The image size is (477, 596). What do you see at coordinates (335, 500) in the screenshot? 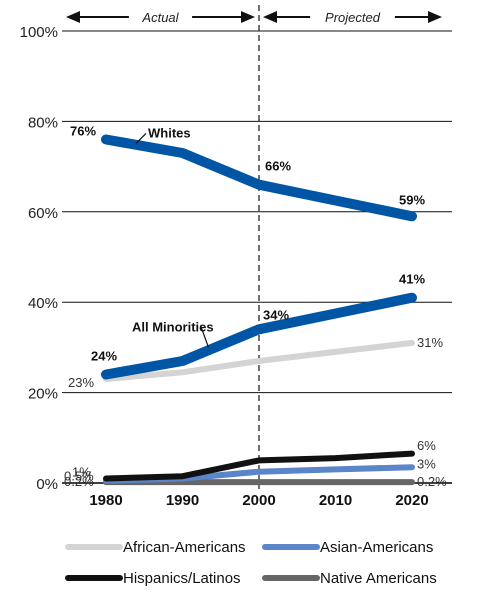
I see `x-tick-2010: 2010` at bounding box center [335, 500].